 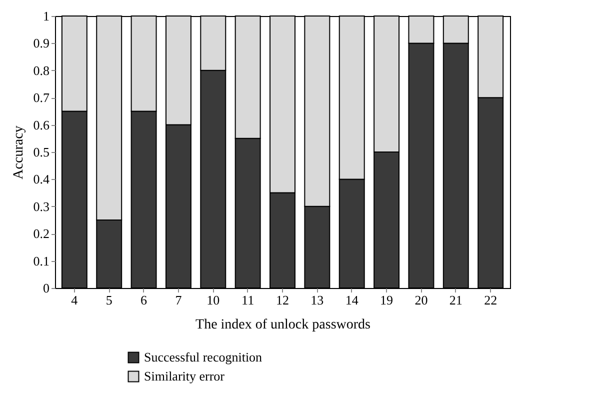 What do you see at coordinates (41, 43) in the screenshot?
I see `y-tick-label: 0.9` at bounding box center [41, 43].